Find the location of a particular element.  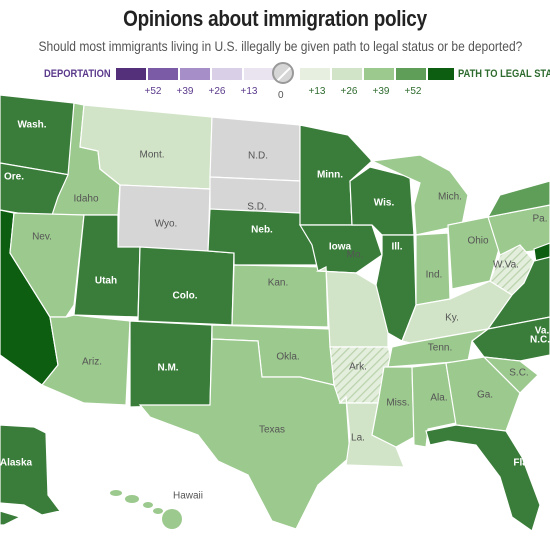

label-mo: Mo. is located at coordinates (355, 255).